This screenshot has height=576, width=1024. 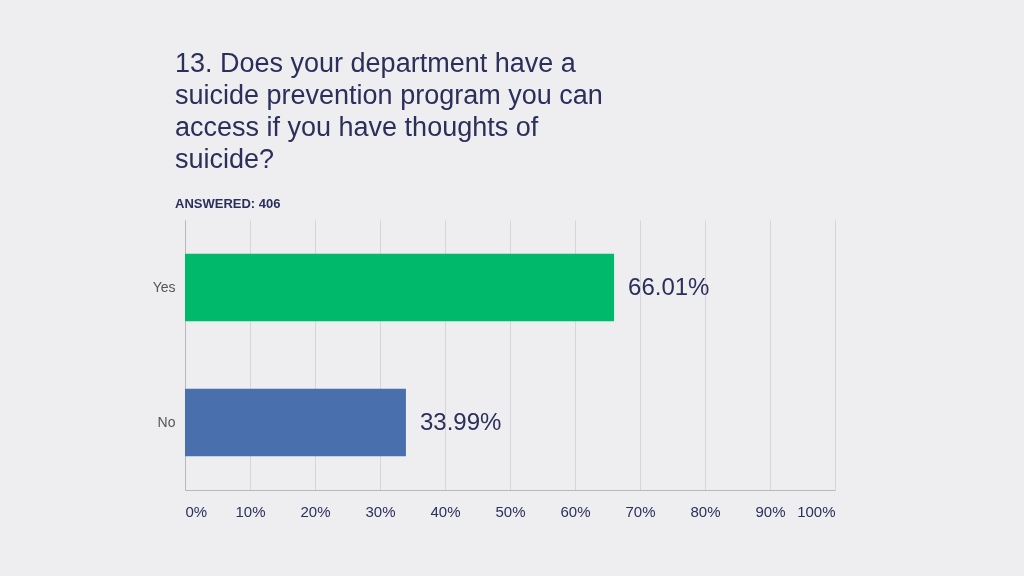 I want to click on x-tick-label: 10%, so click(x=250, y=511).